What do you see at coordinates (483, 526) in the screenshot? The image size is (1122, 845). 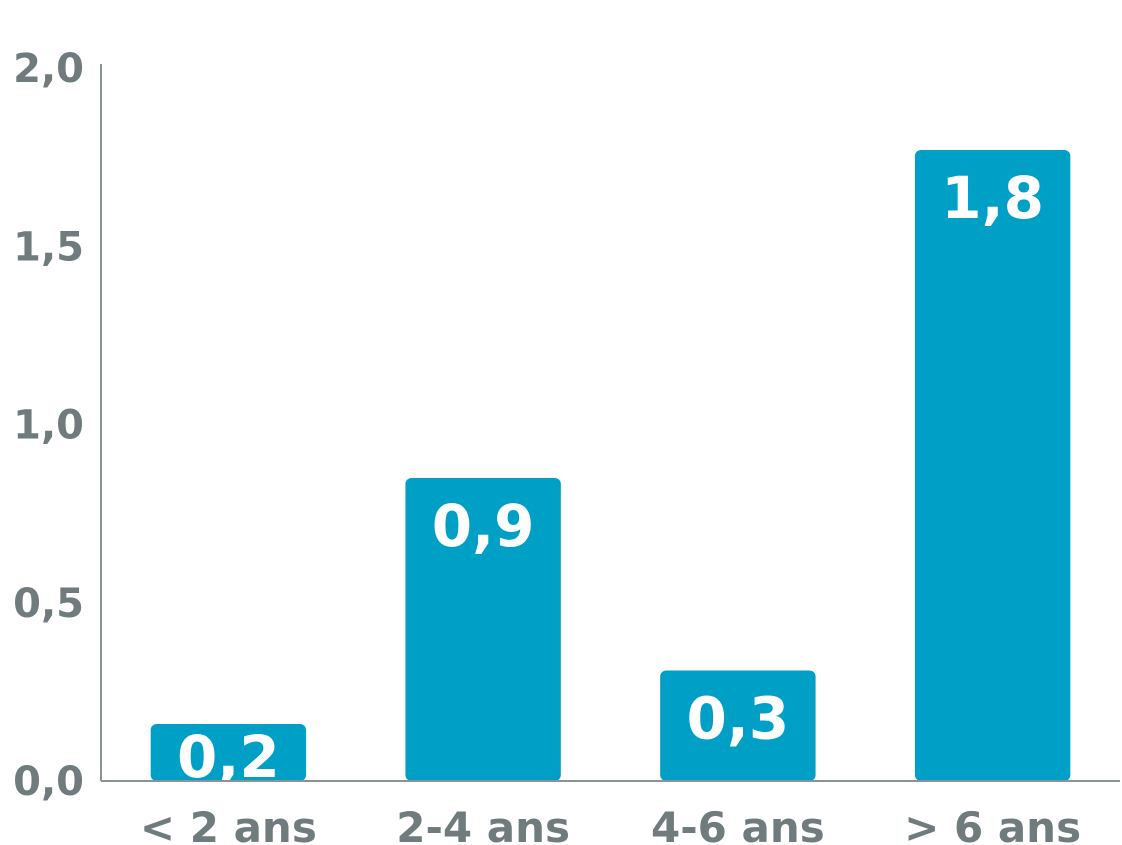 I see `bar-value-label: 0,9` at bounding box center [483, 526].